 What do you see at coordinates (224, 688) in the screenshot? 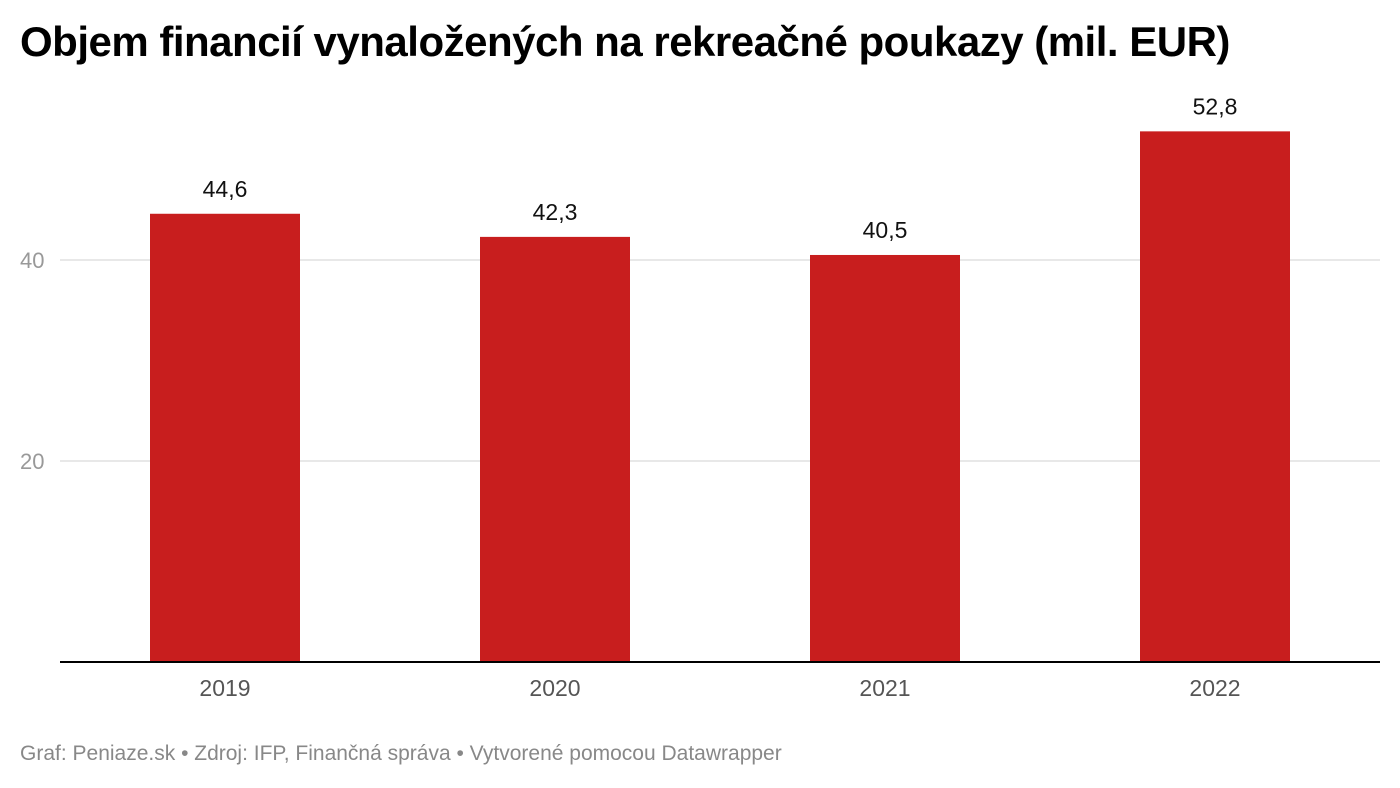
I see `x-tick-label: 2019` at bounding box center [224, 688].